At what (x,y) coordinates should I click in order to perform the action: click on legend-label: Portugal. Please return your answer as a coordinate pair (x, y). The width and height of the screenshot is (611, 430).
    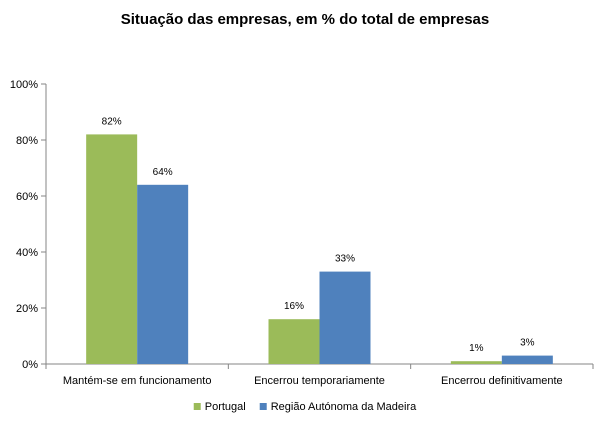
    Looking at the image, I should click on (225, 407).